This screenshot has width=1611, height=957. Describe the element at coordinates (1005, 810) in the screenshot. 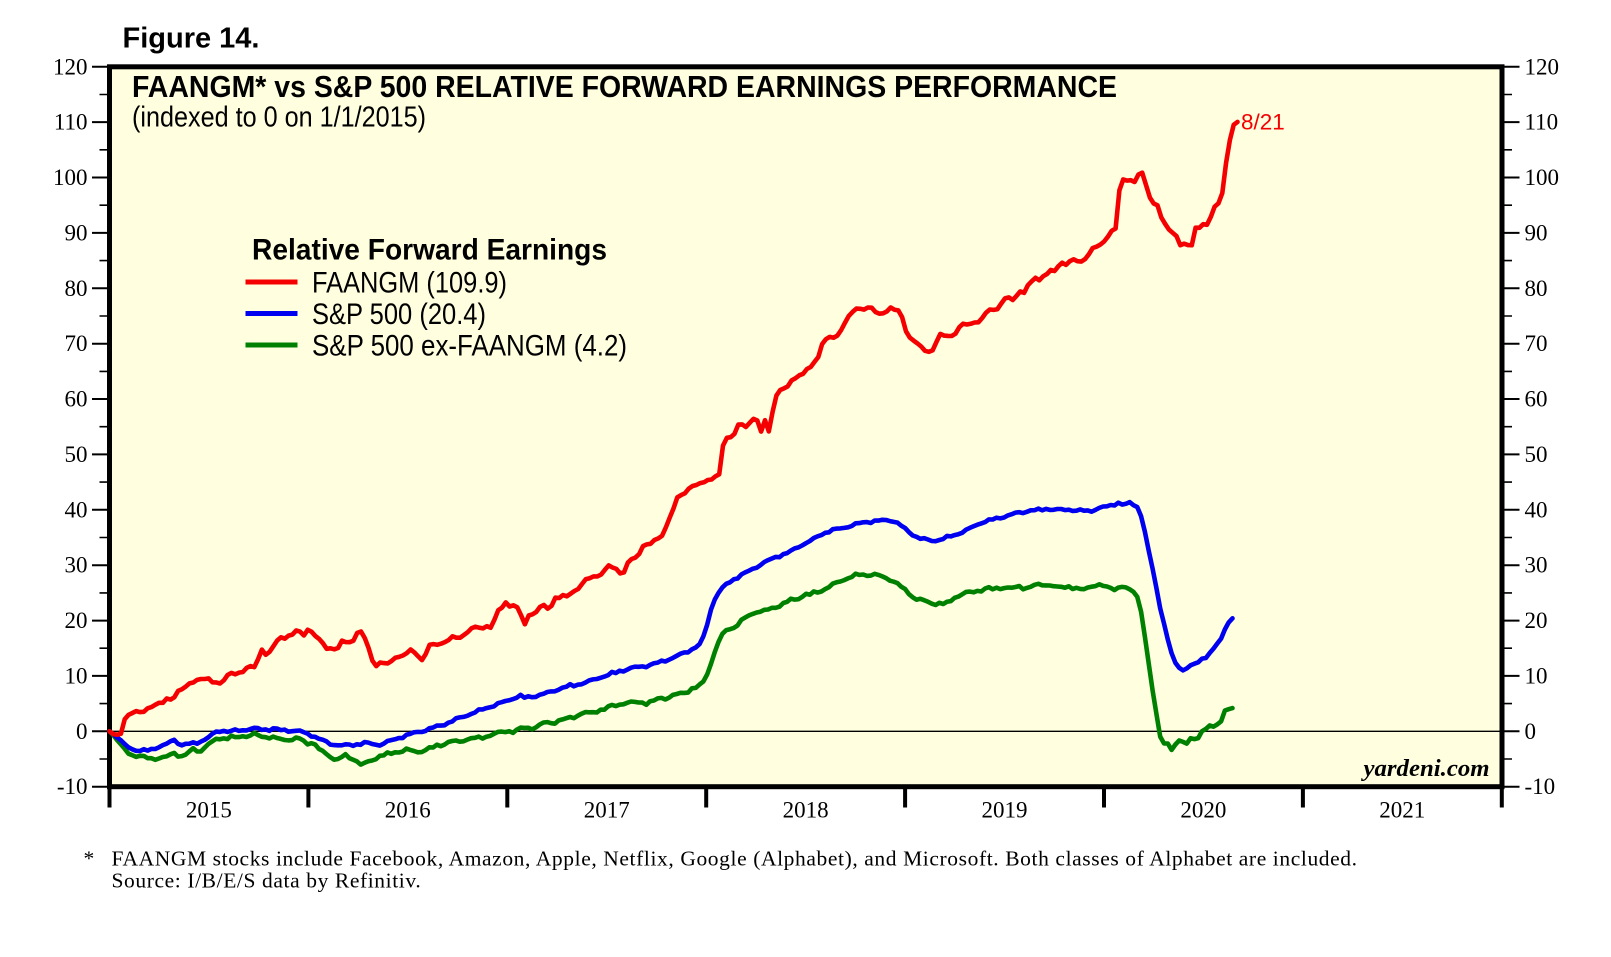

I see `svg-text: 2019` at that location.